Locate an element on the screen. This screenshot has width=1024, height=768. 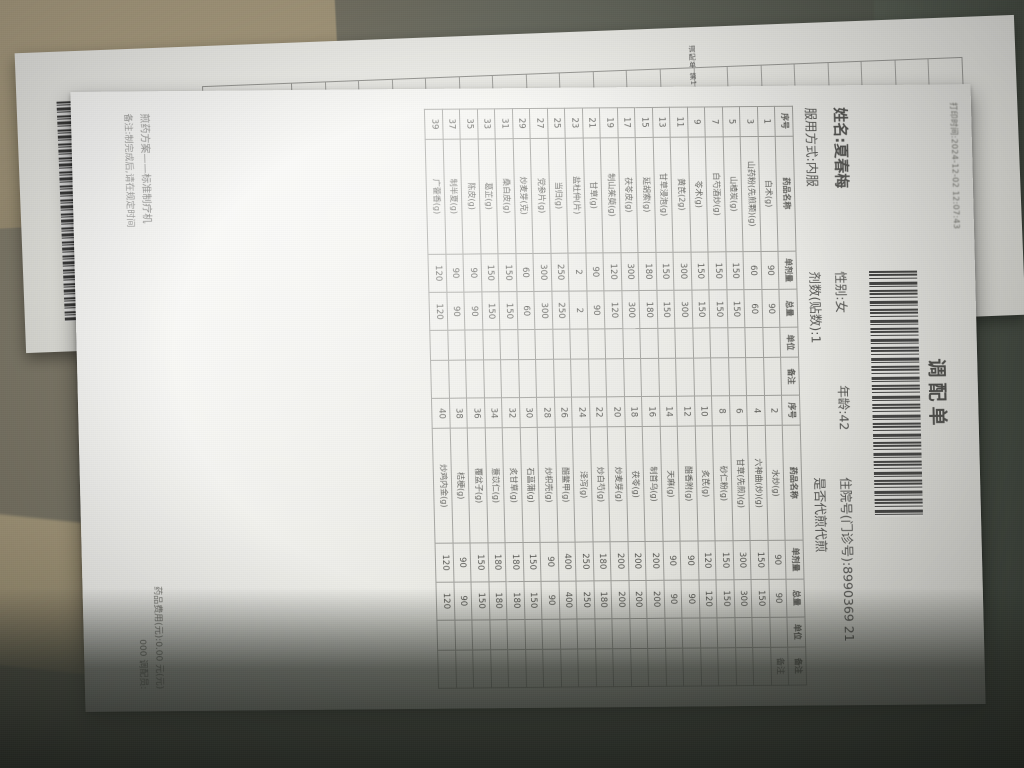
cell-name-left: 党参片(g) is located at coordinates (540, 195).